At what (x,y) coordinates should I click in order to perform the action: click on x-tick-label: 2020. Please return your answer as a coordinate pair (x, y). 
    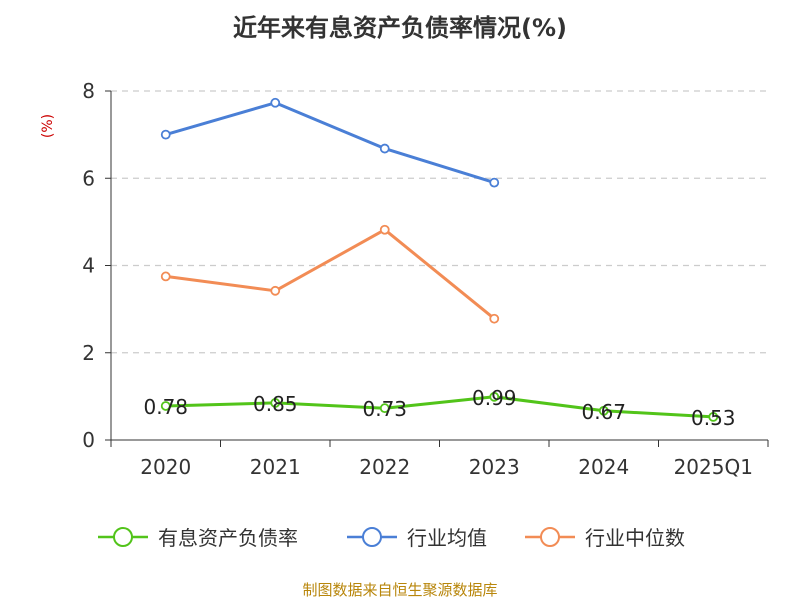
    Looking at the image, I should click on (165, 467).